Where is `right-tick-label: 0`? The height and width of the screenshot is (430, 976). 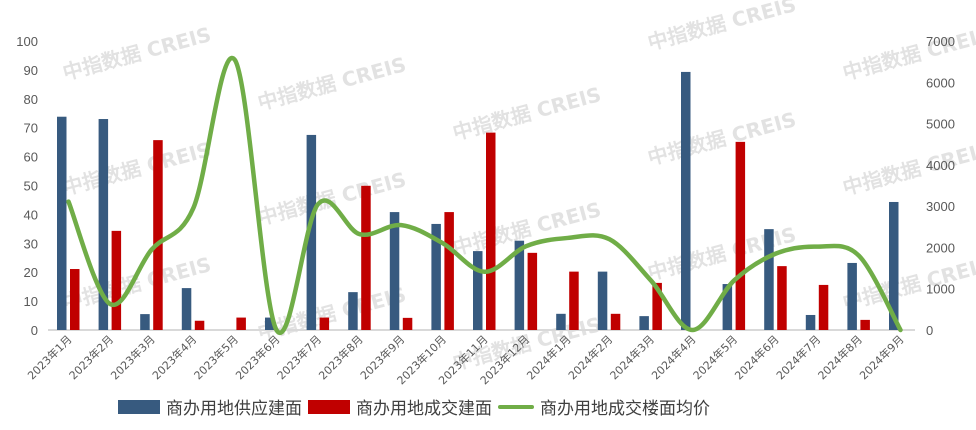 right-tick-label: 0 is located at coordinates (929, 330).